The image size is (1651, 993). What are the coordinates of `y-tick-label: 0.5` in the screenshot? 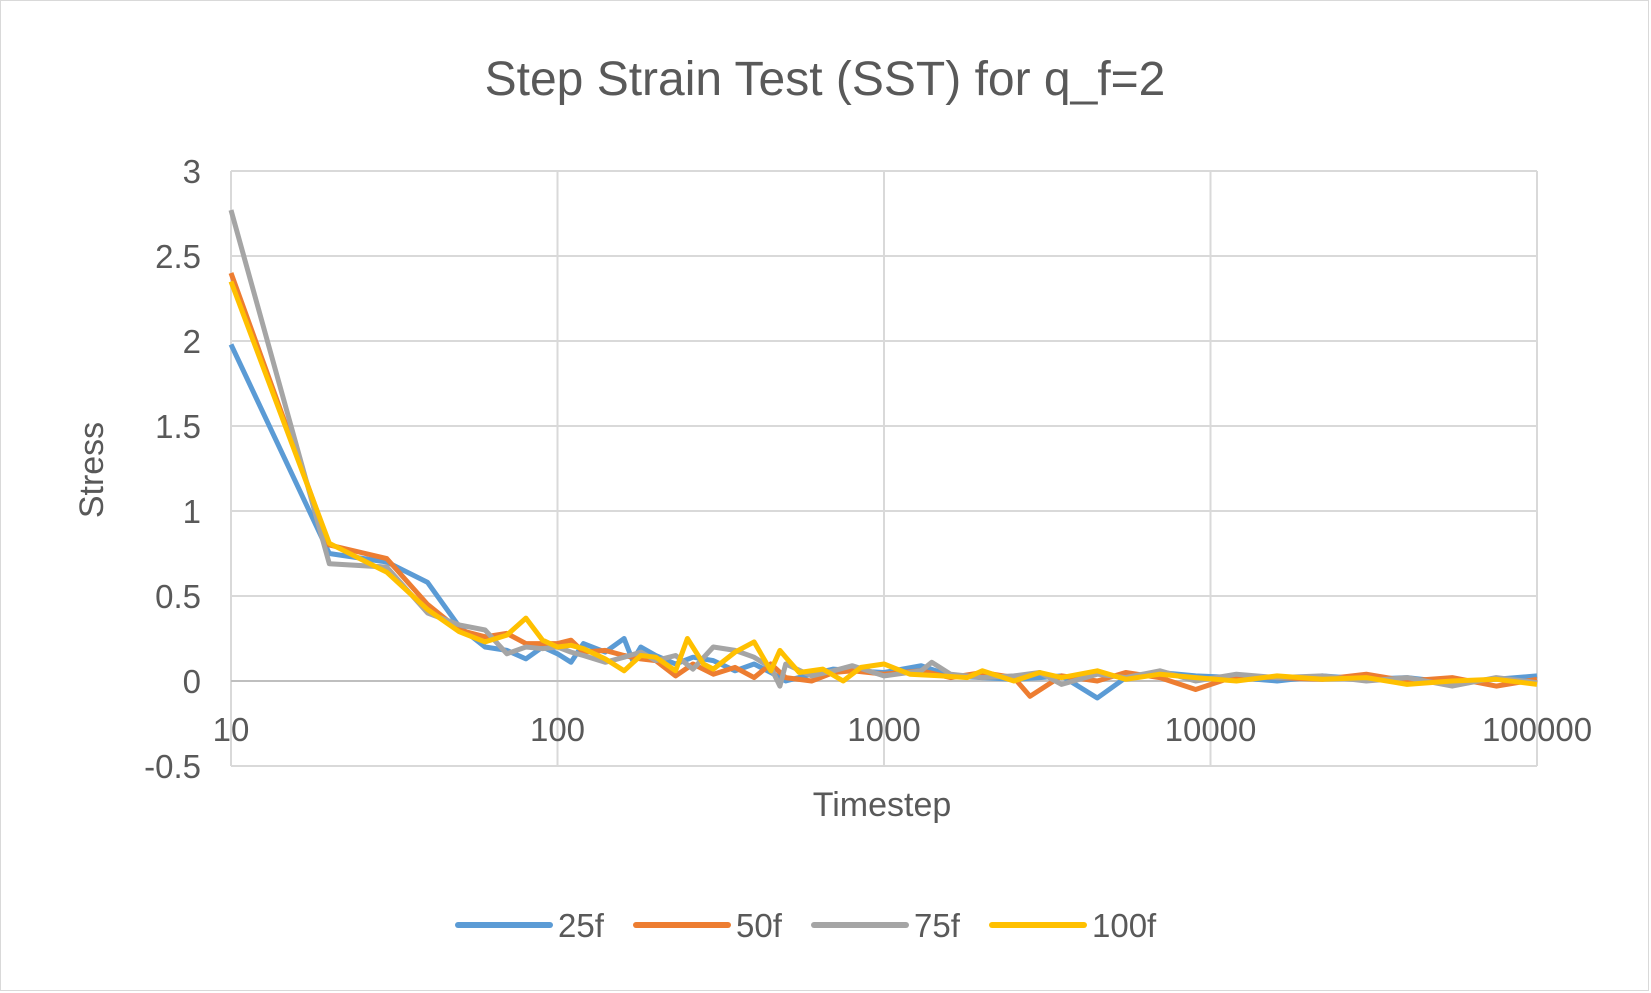 It's located at (178, 596).